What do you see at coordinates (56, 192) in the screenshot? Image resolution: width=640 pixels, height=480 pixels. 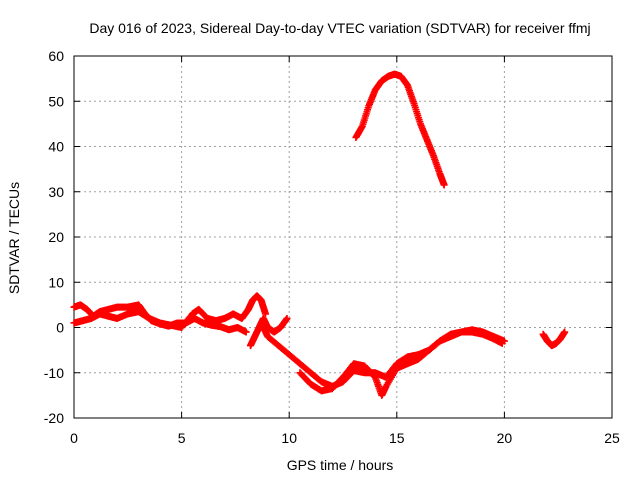 I see `y-tick-label: 30` at bounding box center [56, 192].